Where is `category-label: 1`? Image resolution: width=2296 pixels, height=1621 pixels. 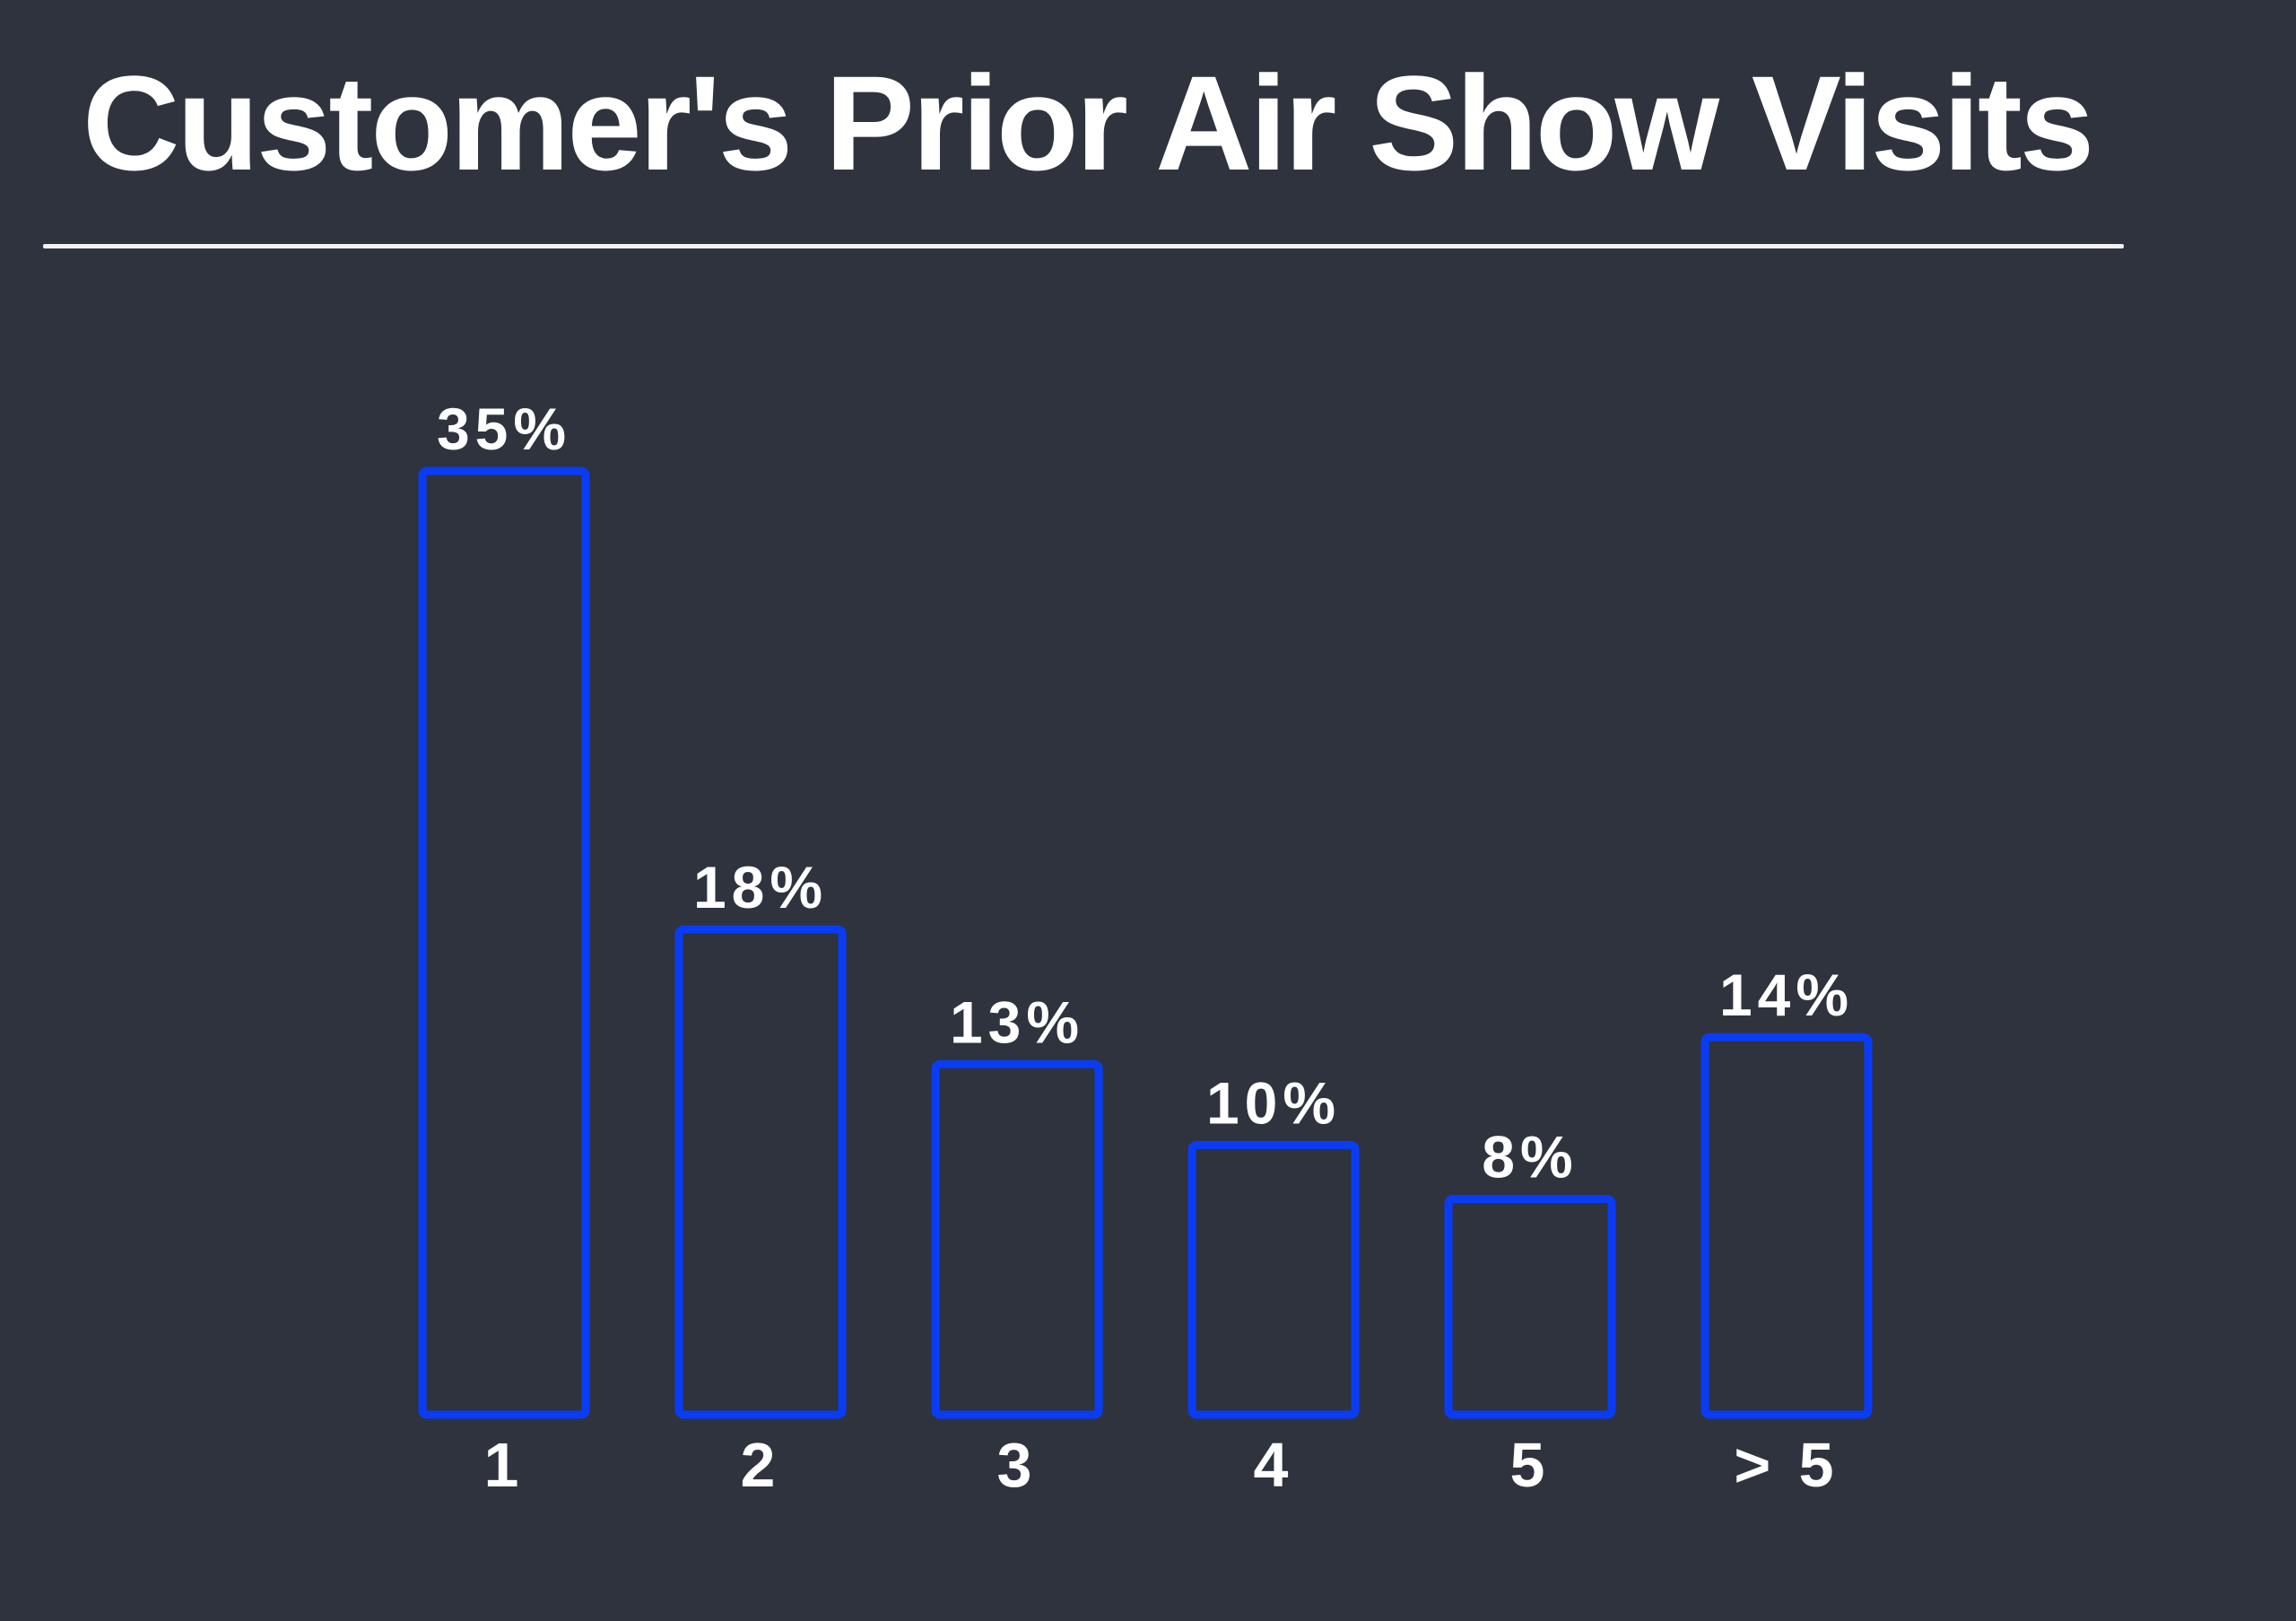
category-label: 1 is located at coordinates (504, 1465).